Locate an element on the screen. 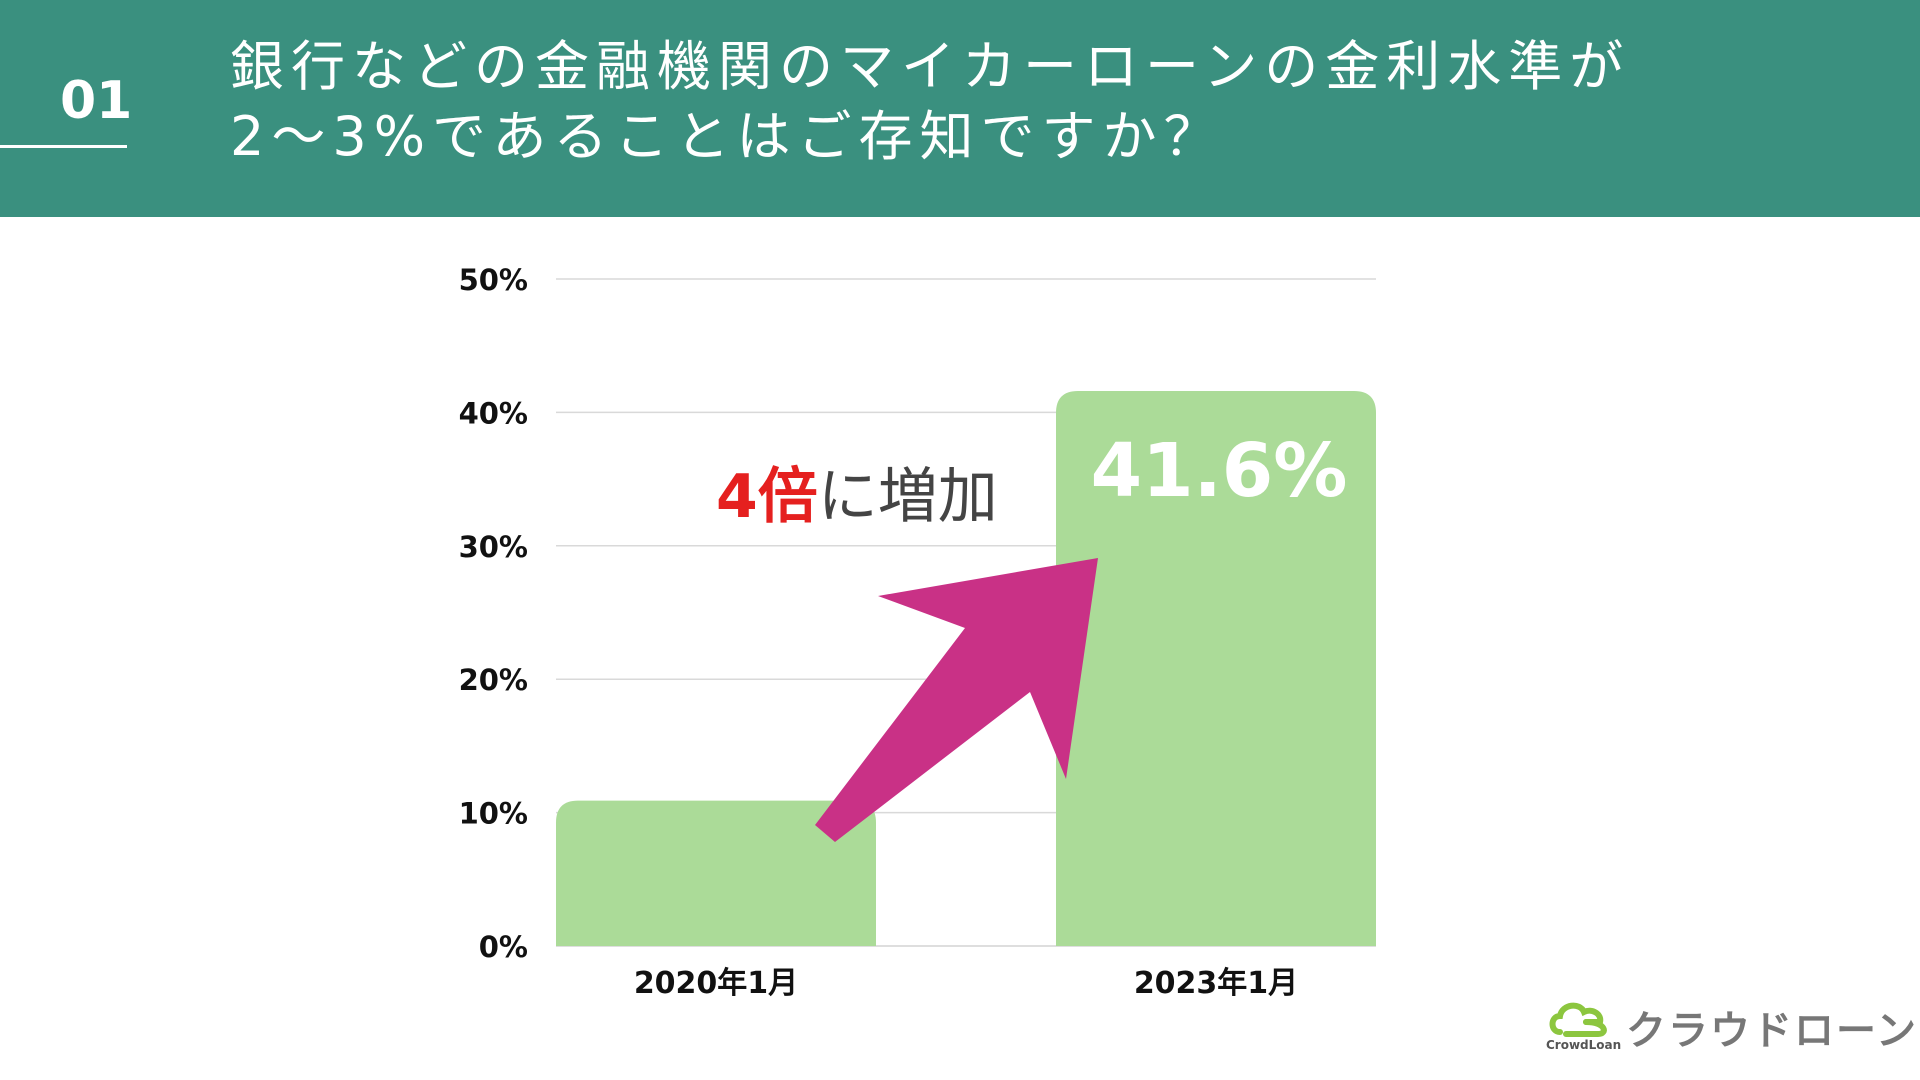 This screenshot has width=1920, height=1080. bar-value-label: 41.6% is located at coordinates (1219, 471).